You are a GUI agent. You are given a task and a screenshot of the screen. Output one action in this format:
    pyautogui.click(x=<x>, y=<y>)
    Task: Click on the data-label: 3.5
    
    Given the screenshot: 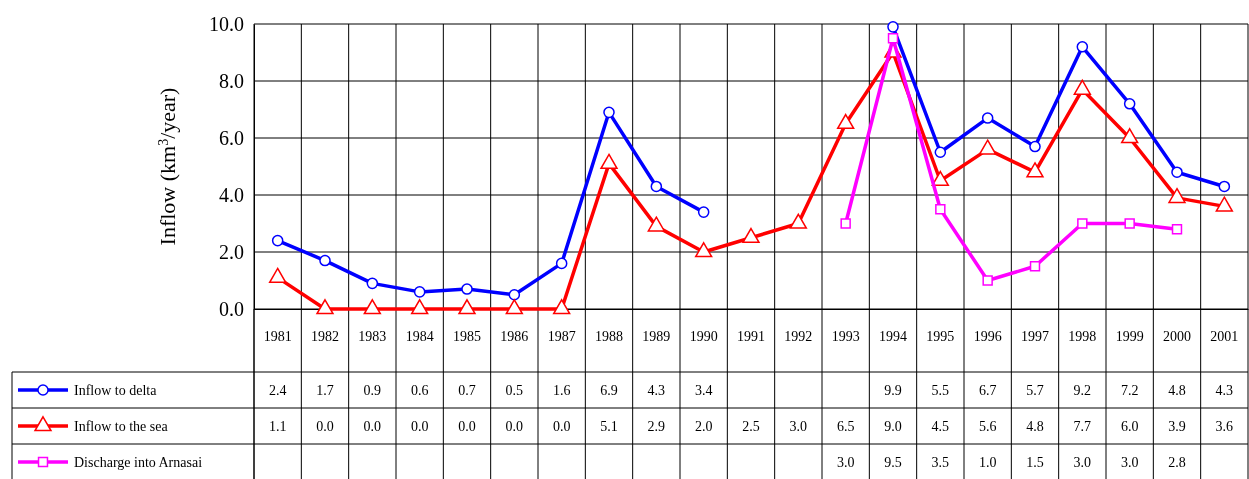 What is the action you would take?
    pyautogui.click(x=940, y=462)
    